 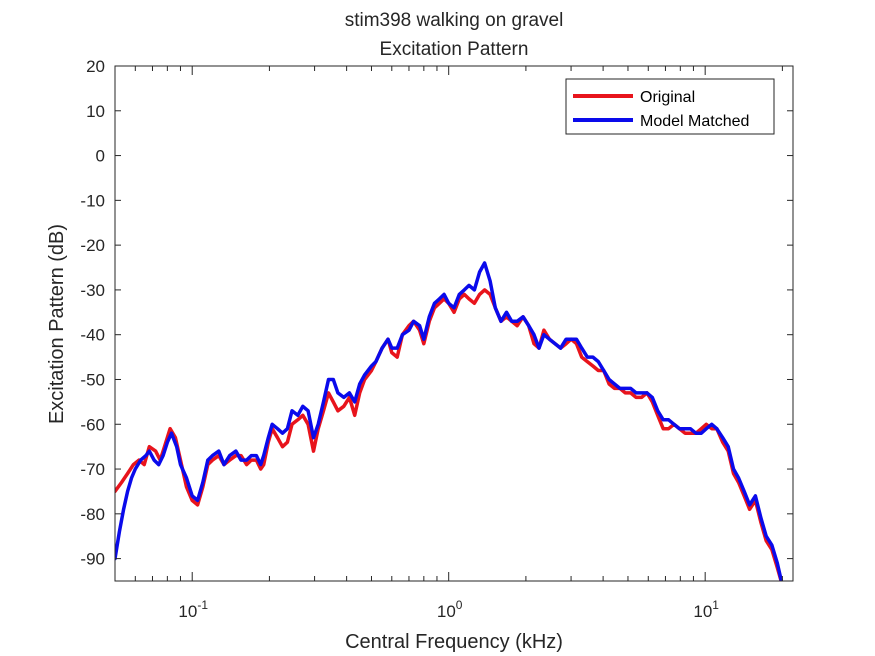 What do you see at coordinates (454, 49) in the screenshot?
I see `chart-title-line-2: Excitation Pattern` at bounding box center [454, 49].